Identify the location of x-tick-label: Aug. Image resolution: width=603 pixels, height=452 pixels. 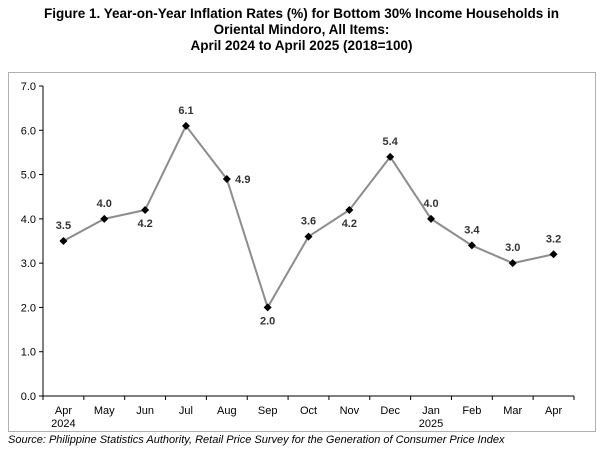
(227, 411).